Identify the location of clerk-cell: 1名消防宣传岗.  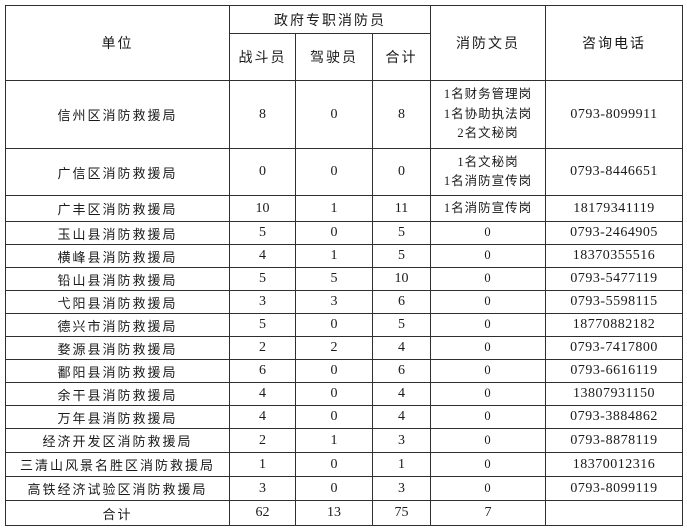
(488, 208).